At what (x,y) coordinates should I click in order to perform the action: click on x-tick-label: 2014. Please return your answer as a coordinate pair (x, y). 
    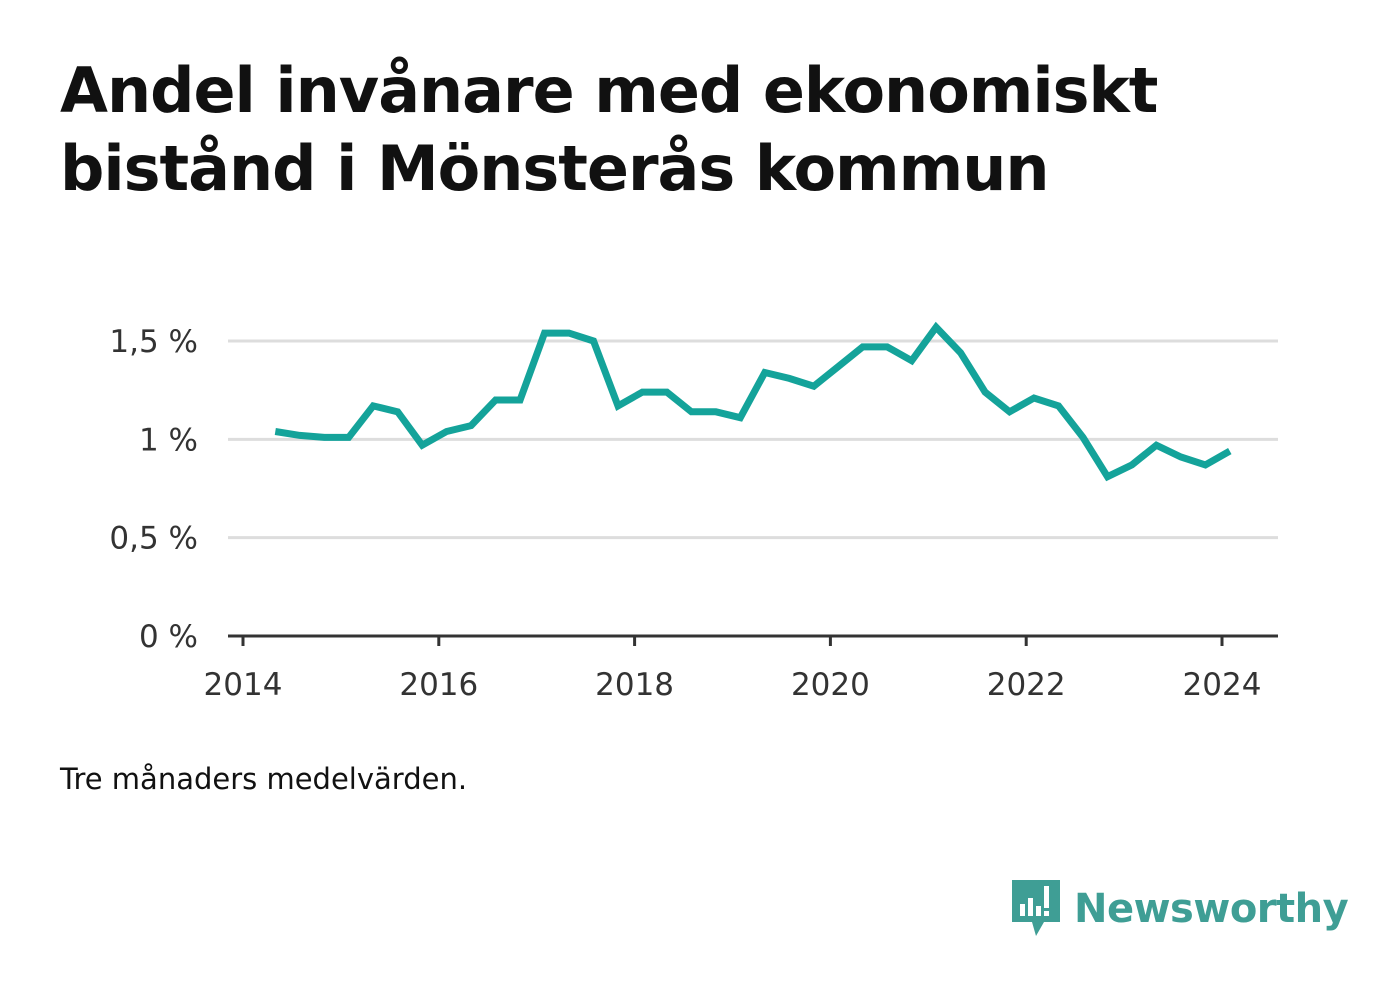
    Looking at the image, I should click on (243, 685).